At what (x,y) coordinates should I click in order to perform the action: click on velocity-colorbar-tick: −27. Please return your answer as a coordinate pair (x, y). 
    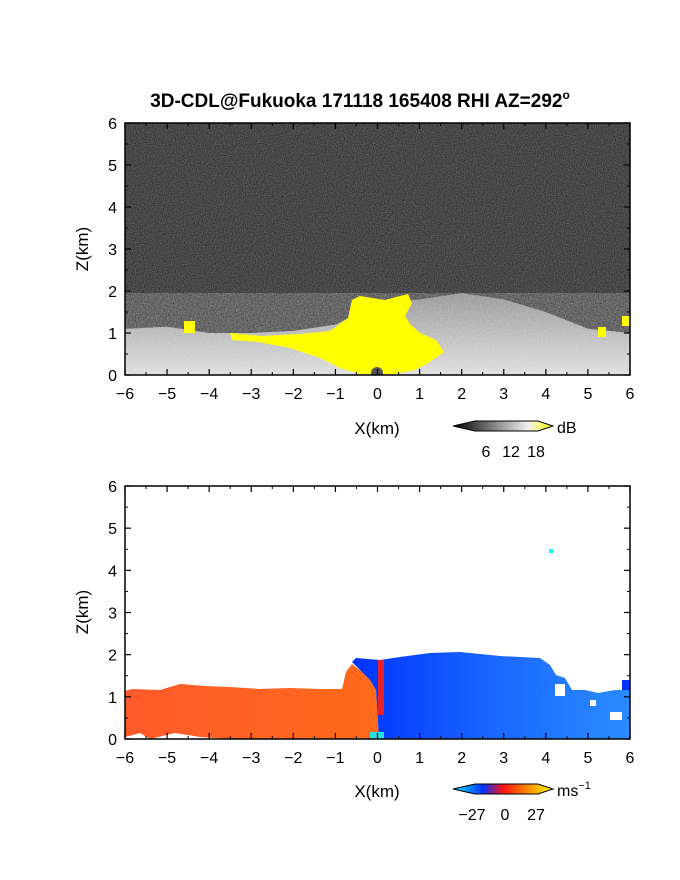
    Looking at the image, I should click on (471, 815).